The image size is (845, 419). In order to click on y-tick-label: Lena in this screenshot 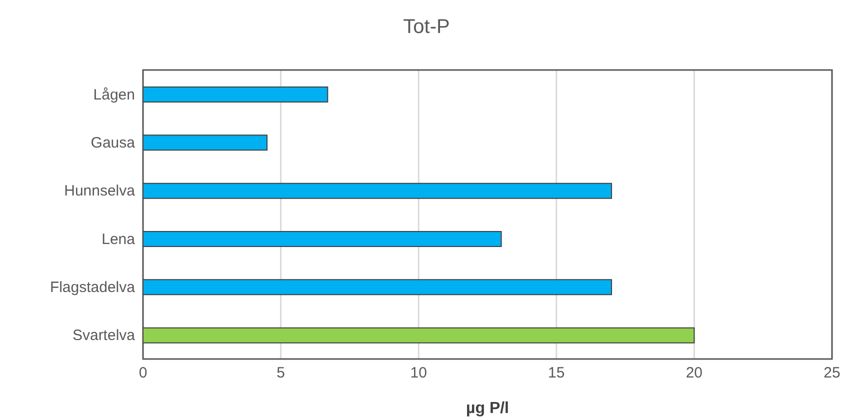, I will do `click(119, 239)`.